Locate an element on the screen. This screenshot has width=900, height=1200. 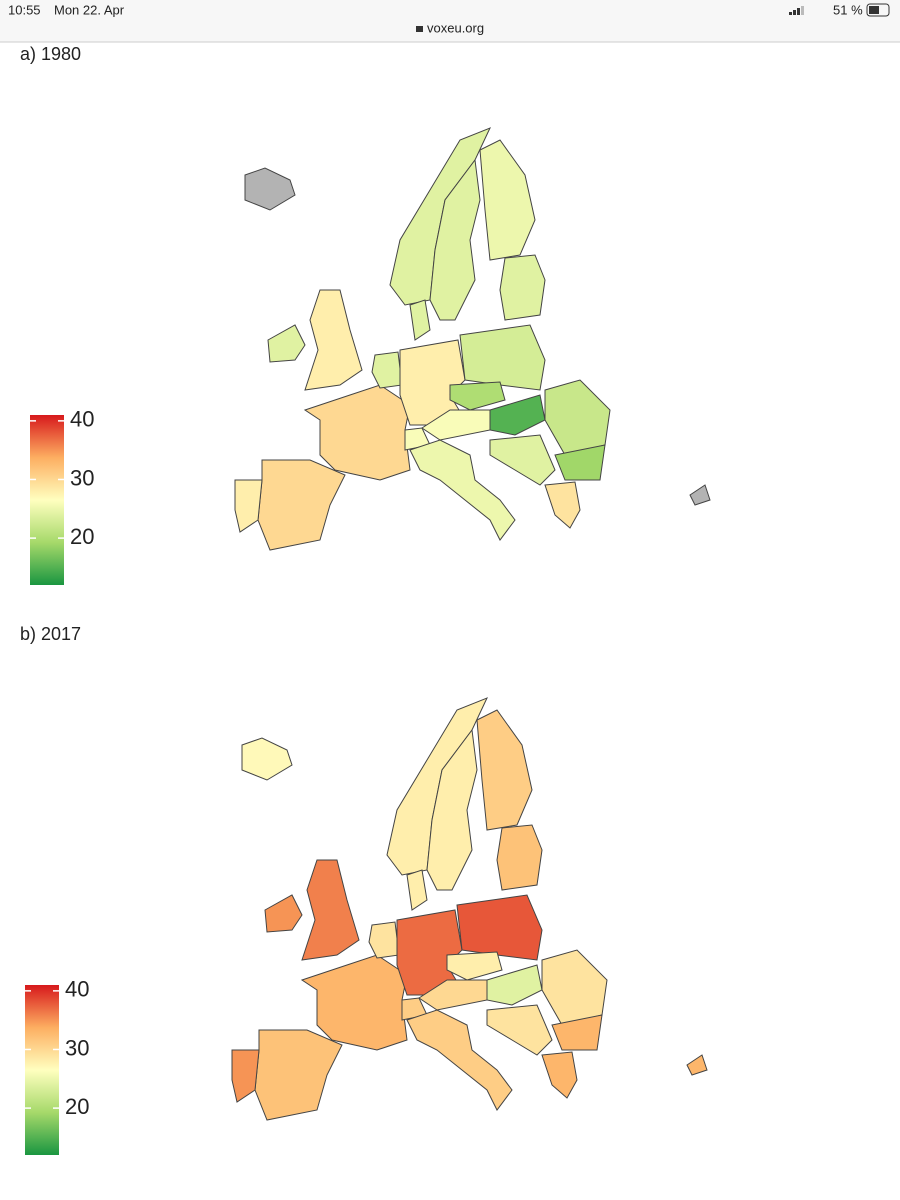
battery-fill is located at coordinates (874, 10).